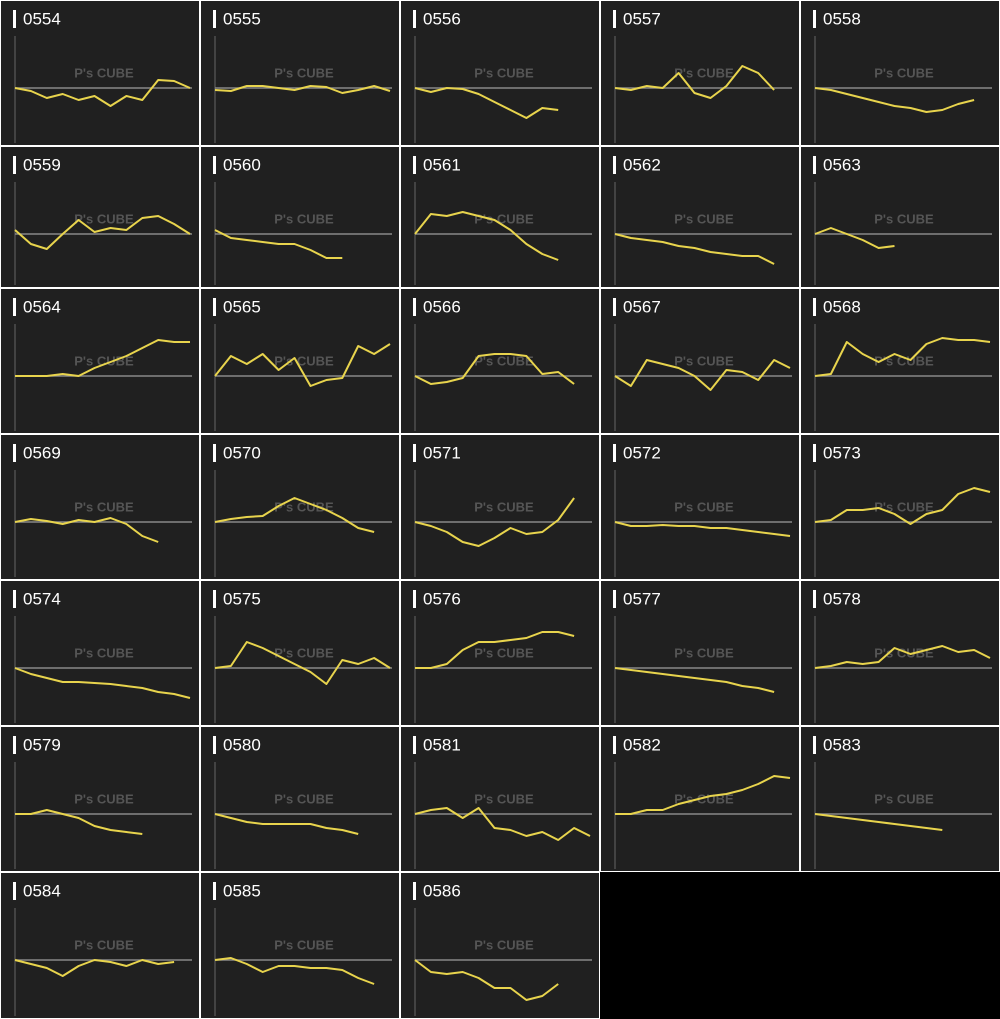 The height and width of the screenshot is (1019, 1000). Describe the element at coordinates (842, 598) in the screenshot. I see `chart-title: 0578` at that location.